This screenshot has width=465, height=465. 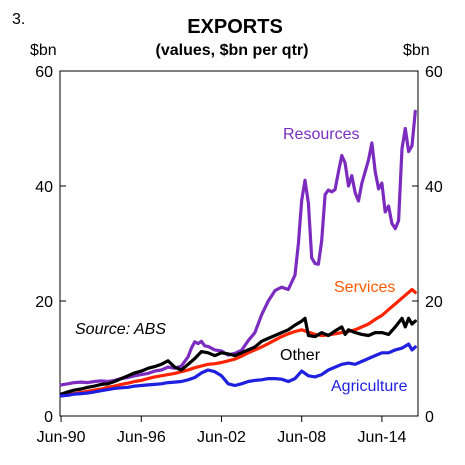 I want to click on x-tick-label: Jun-14, so click(x=381, y=437).